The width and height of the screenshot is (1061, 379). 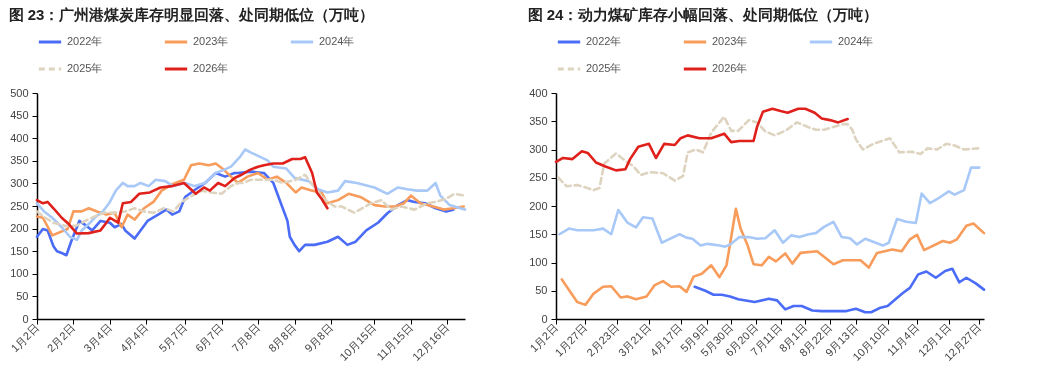 I want to click on x-tick-label: 7月8日, so click(x=246, y=338).